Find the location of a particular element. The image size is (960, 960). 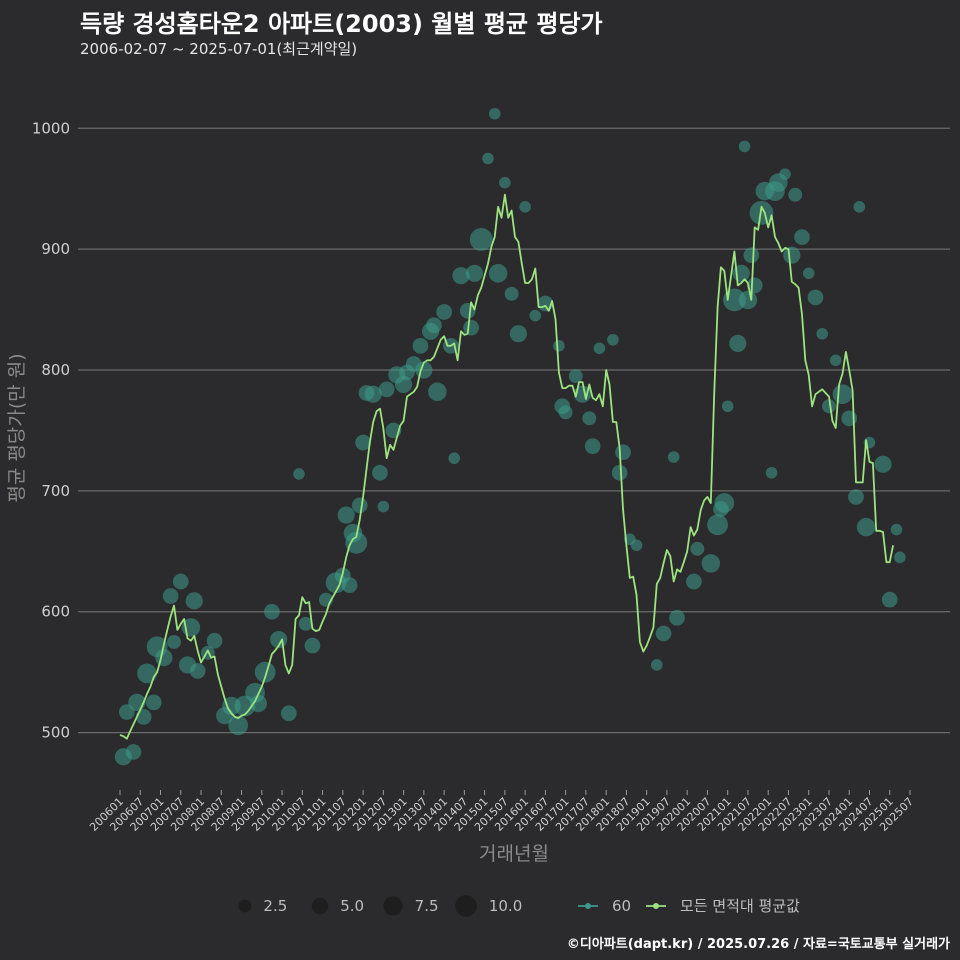

size-legend-label: 5.0 is located at coordinates (352, 906).